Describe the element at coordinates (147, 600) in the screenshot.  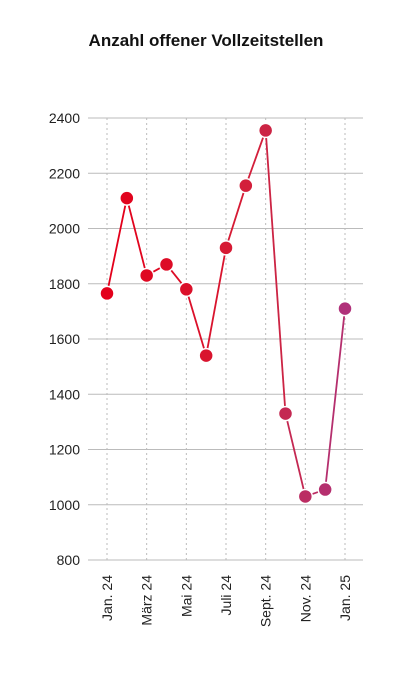
I see `x-tick-label: März 24` at that location.